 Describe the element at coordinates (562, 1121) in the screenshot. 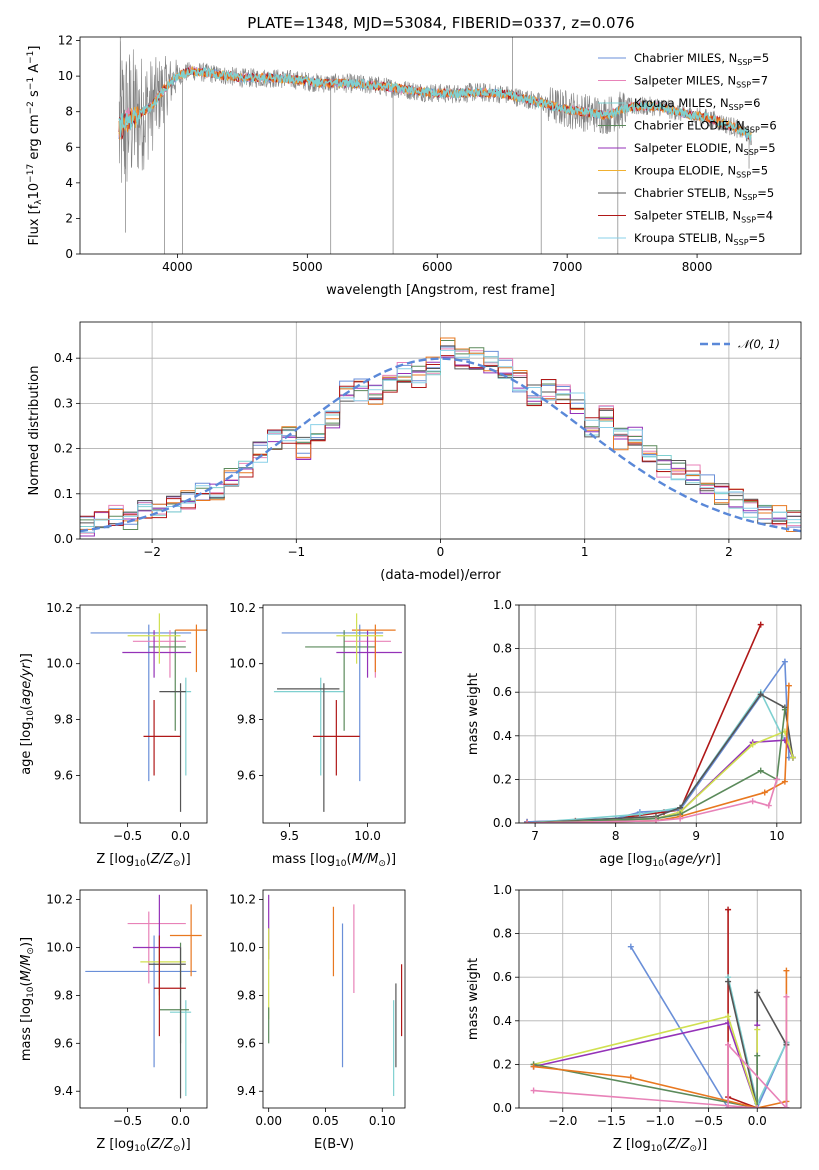

I see `x-tick-label: −2.0` at that location.